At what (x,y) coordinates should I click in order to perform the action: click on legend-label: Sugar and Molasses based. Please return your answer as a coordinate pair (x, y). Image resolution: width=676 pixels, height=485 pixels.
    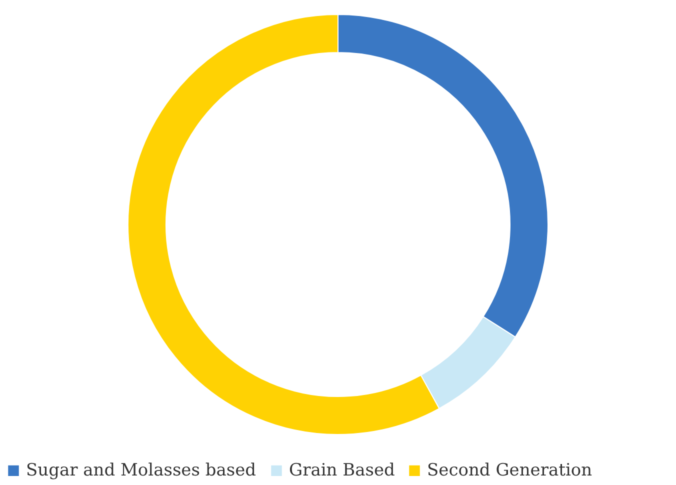
    Looking at the image, I should click on (141, 470).